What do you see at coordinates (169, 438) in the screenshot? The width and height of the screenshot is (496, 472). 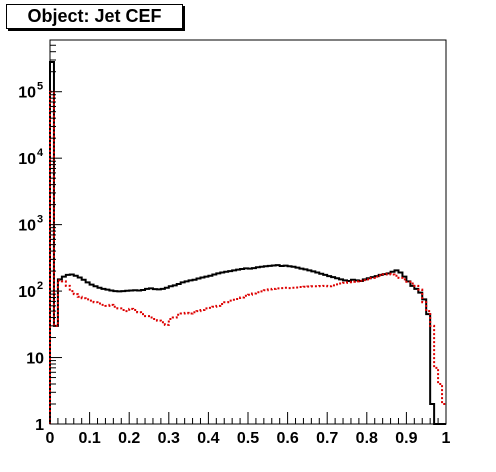 I see `x-tick-label: 0.3` at bounding box center [169, 438].